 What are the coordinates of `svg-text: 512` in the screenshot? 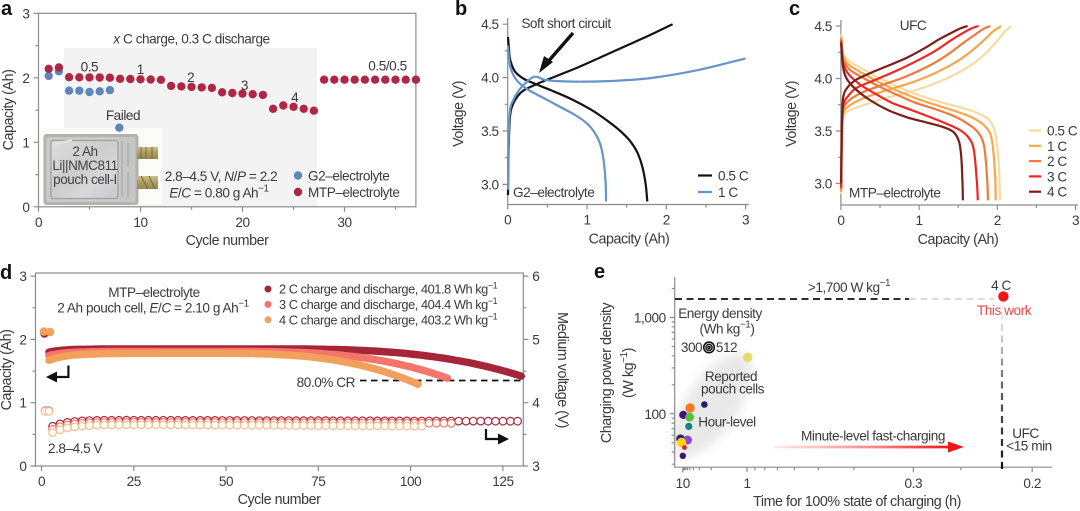 It's located at (726, 347).